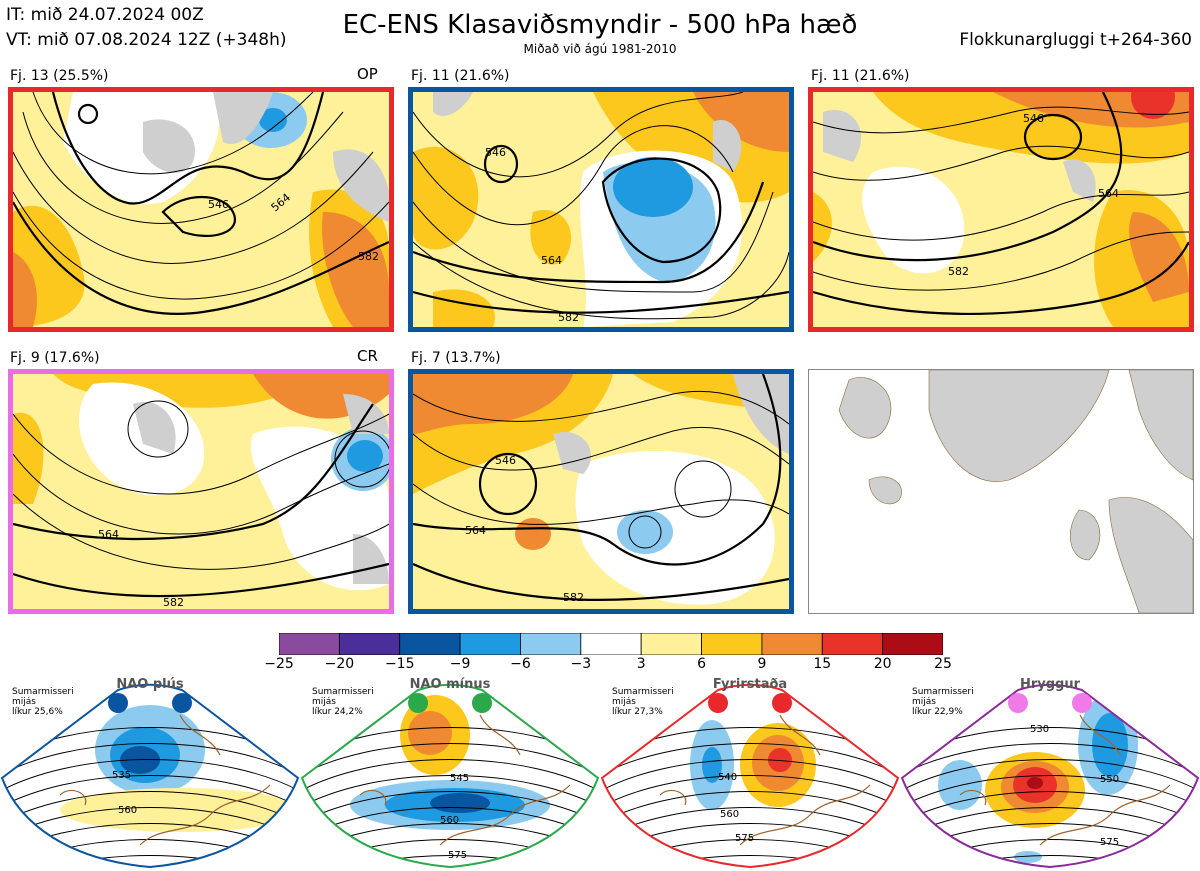 This screenshot has width=1200, height=871. What do you see at coordinates (601, 209) in the screenshot?
I see `cluster-map-2: 546 564 582` at bounding box center [601, 209].